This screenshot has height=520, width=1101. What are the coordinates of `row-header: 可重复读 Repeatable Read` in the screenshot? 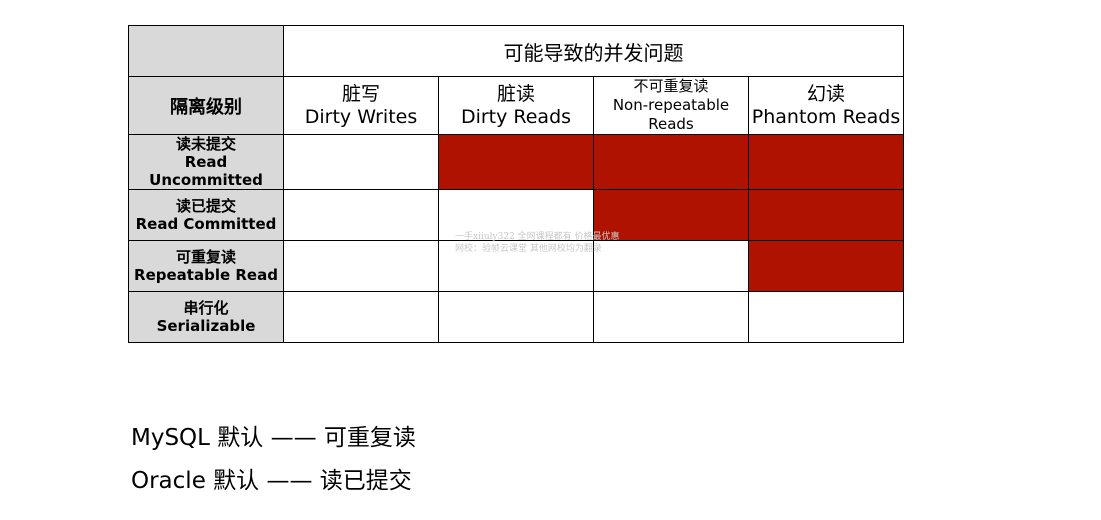 It's located at (206, 266).